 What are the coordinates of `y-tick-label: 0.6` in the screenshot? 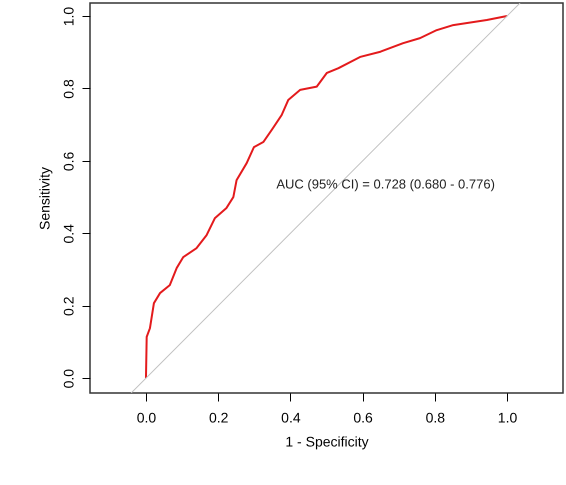 It's located at (68, 161).